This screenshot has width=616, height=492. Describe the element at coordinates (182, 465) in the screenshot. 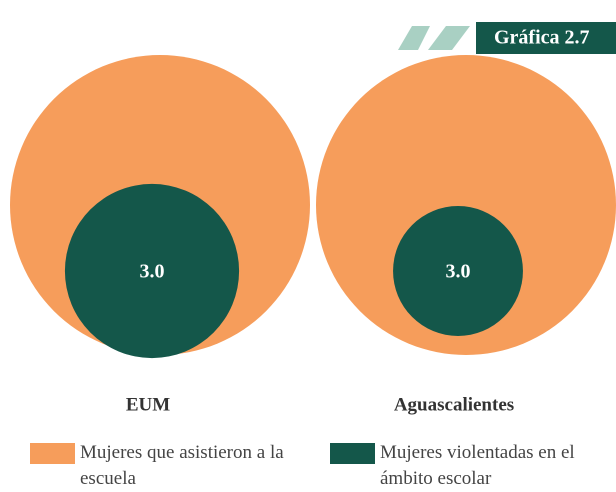

I see `legend-label: Mujeres que asistieron a la escuela` at that location.